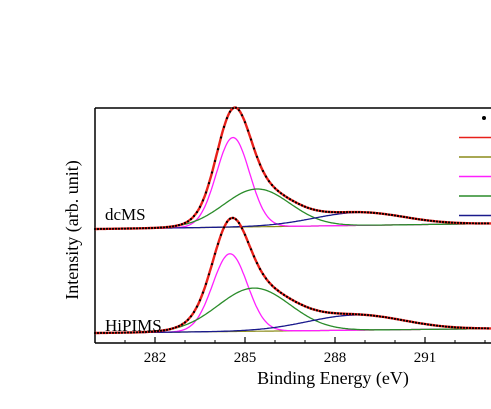 Image resolution: width=491 pixels, height=409 pixels. What do you see at coordinates (125, 214) in the screenshot?
I see `panel-label-dcms: dcMS` at bounding box center [125, 214].